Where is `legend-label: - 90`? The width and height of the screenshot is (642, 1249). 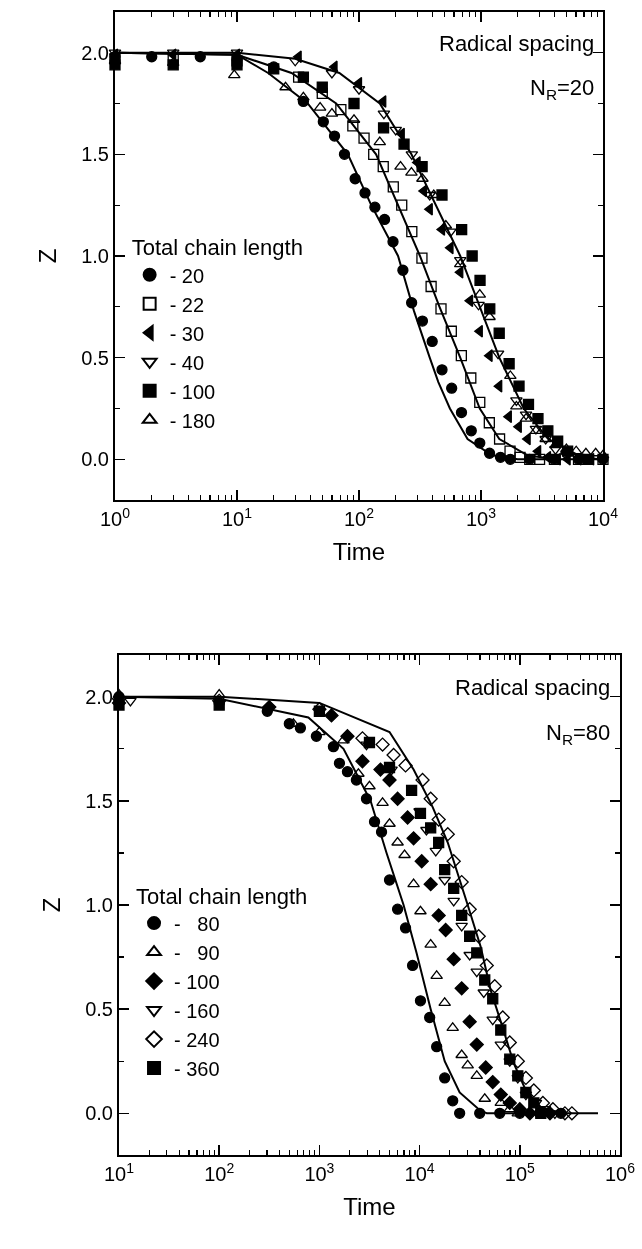
legend-label: - 90 is located at coordinates (197, 952).